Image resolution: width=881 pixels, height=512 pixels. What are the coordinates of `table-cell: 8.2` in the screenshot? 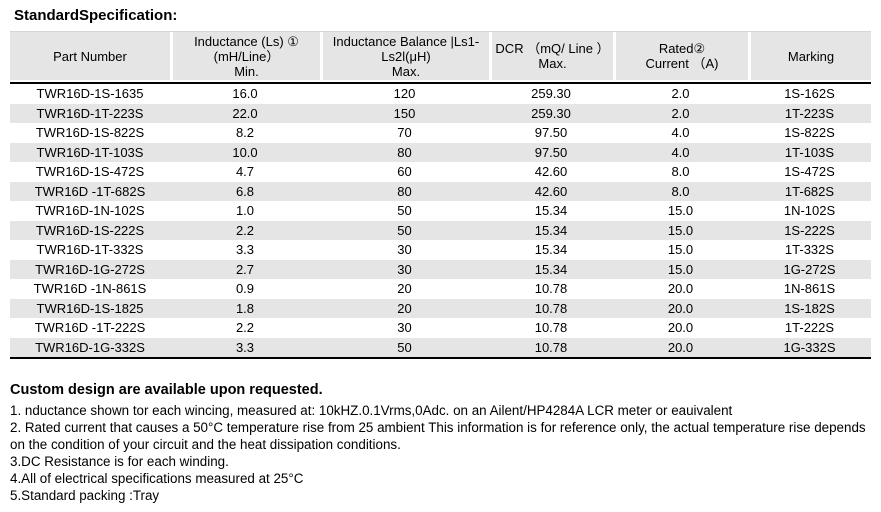 It's located at (245, 133).